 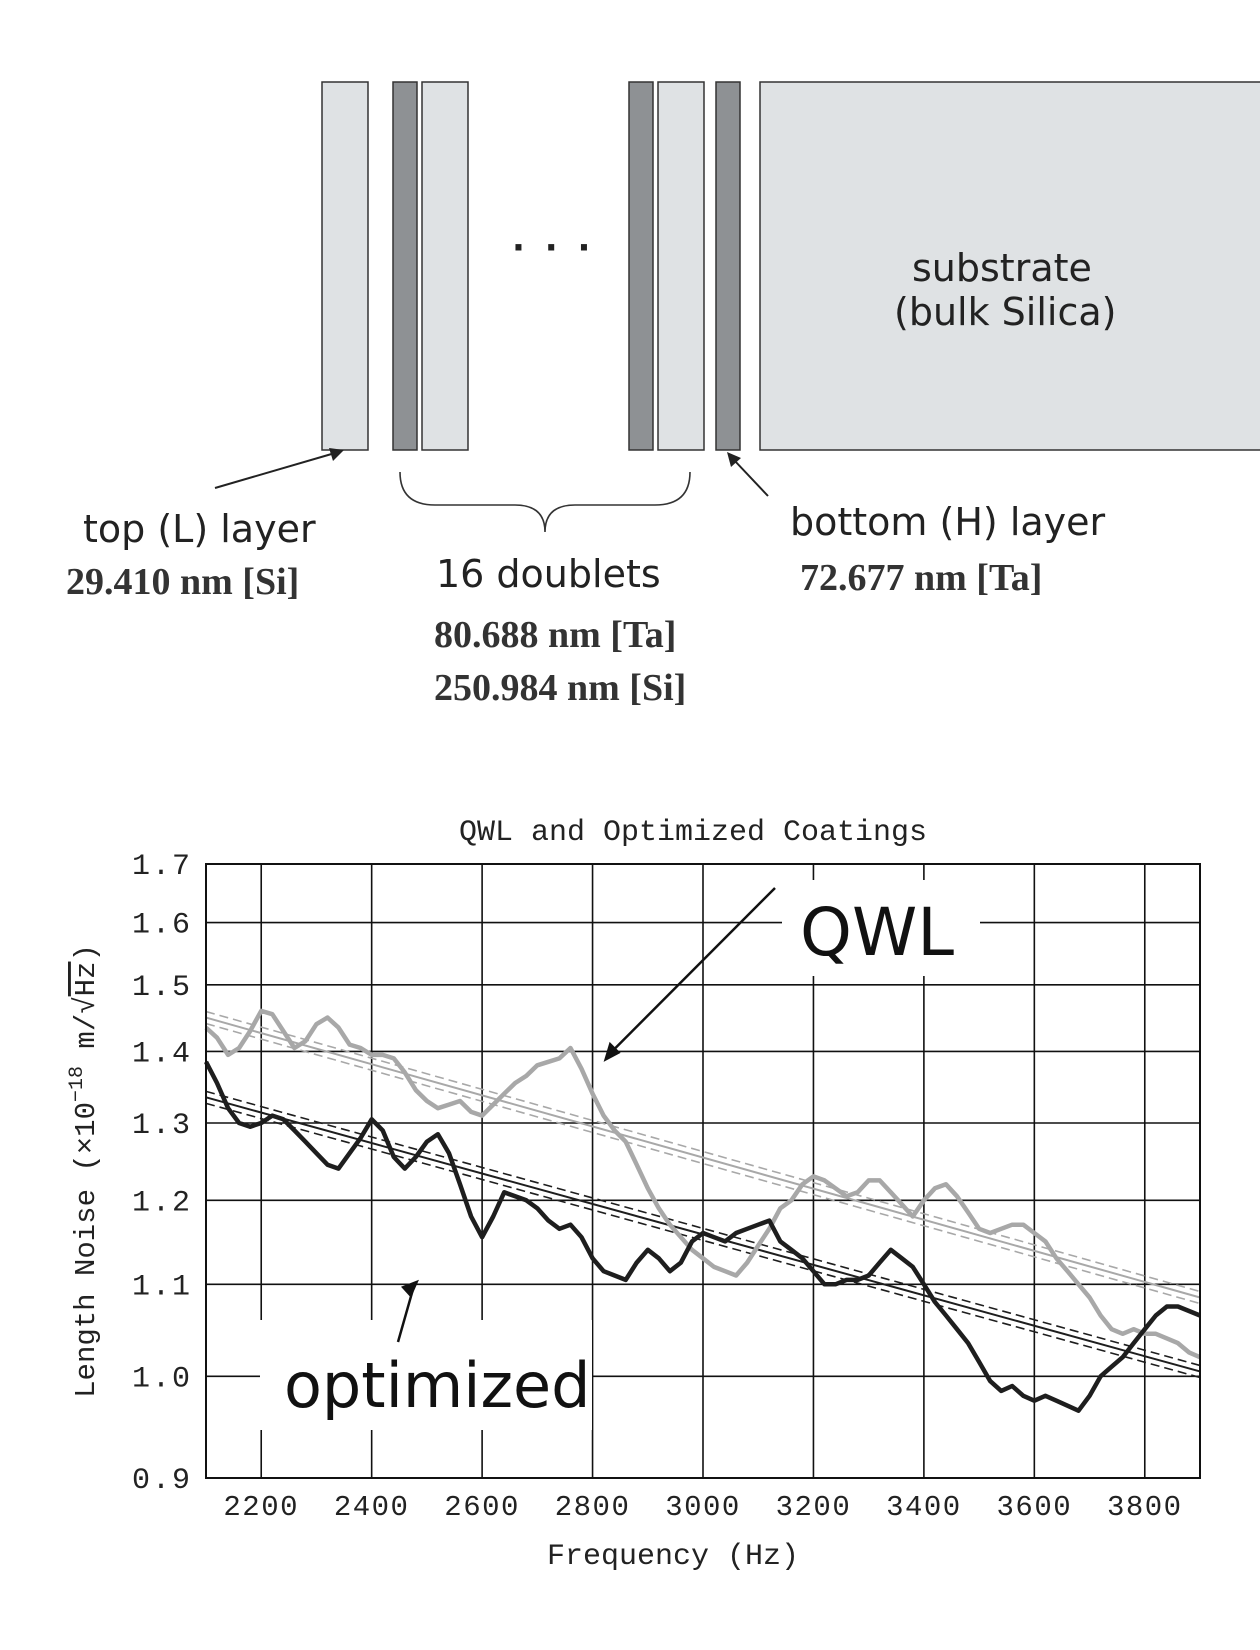 I want to click on x-tick-label-3800: 3800, so click(x=1145, y=1507).